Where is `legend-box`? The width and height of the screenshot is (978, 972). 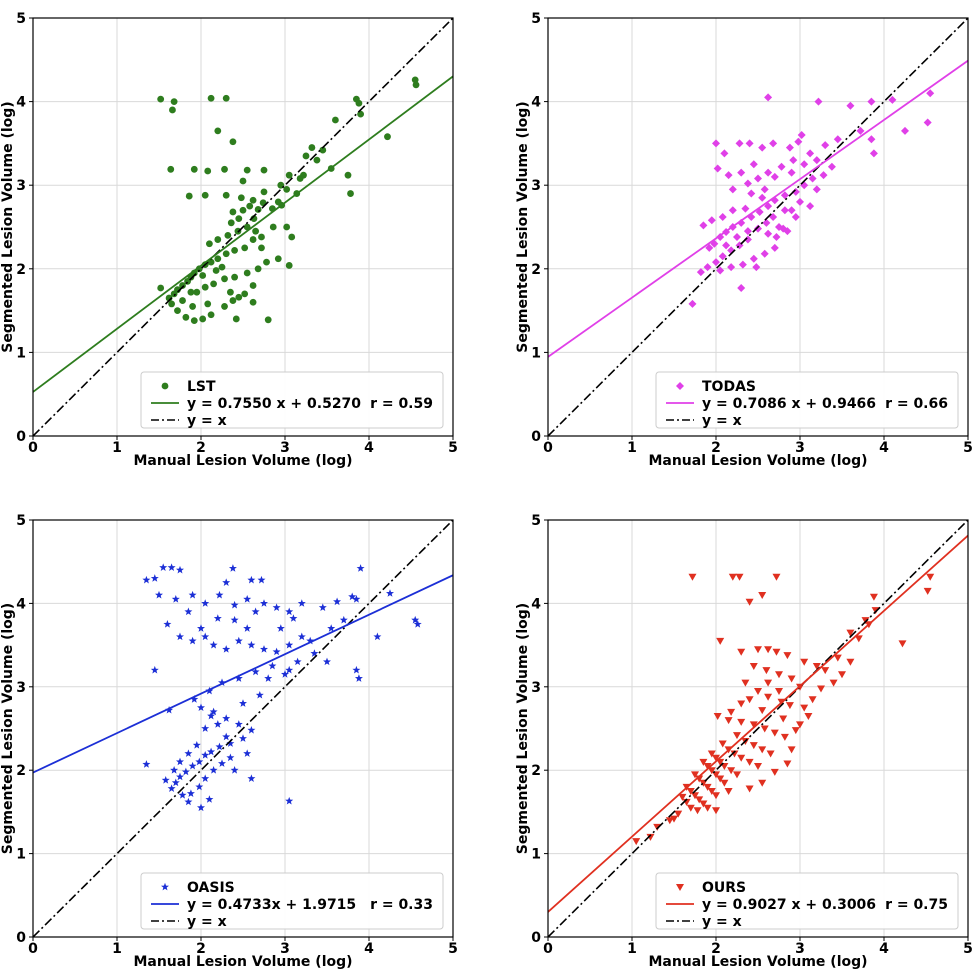
legend-box is located at coordinates (807, 400).